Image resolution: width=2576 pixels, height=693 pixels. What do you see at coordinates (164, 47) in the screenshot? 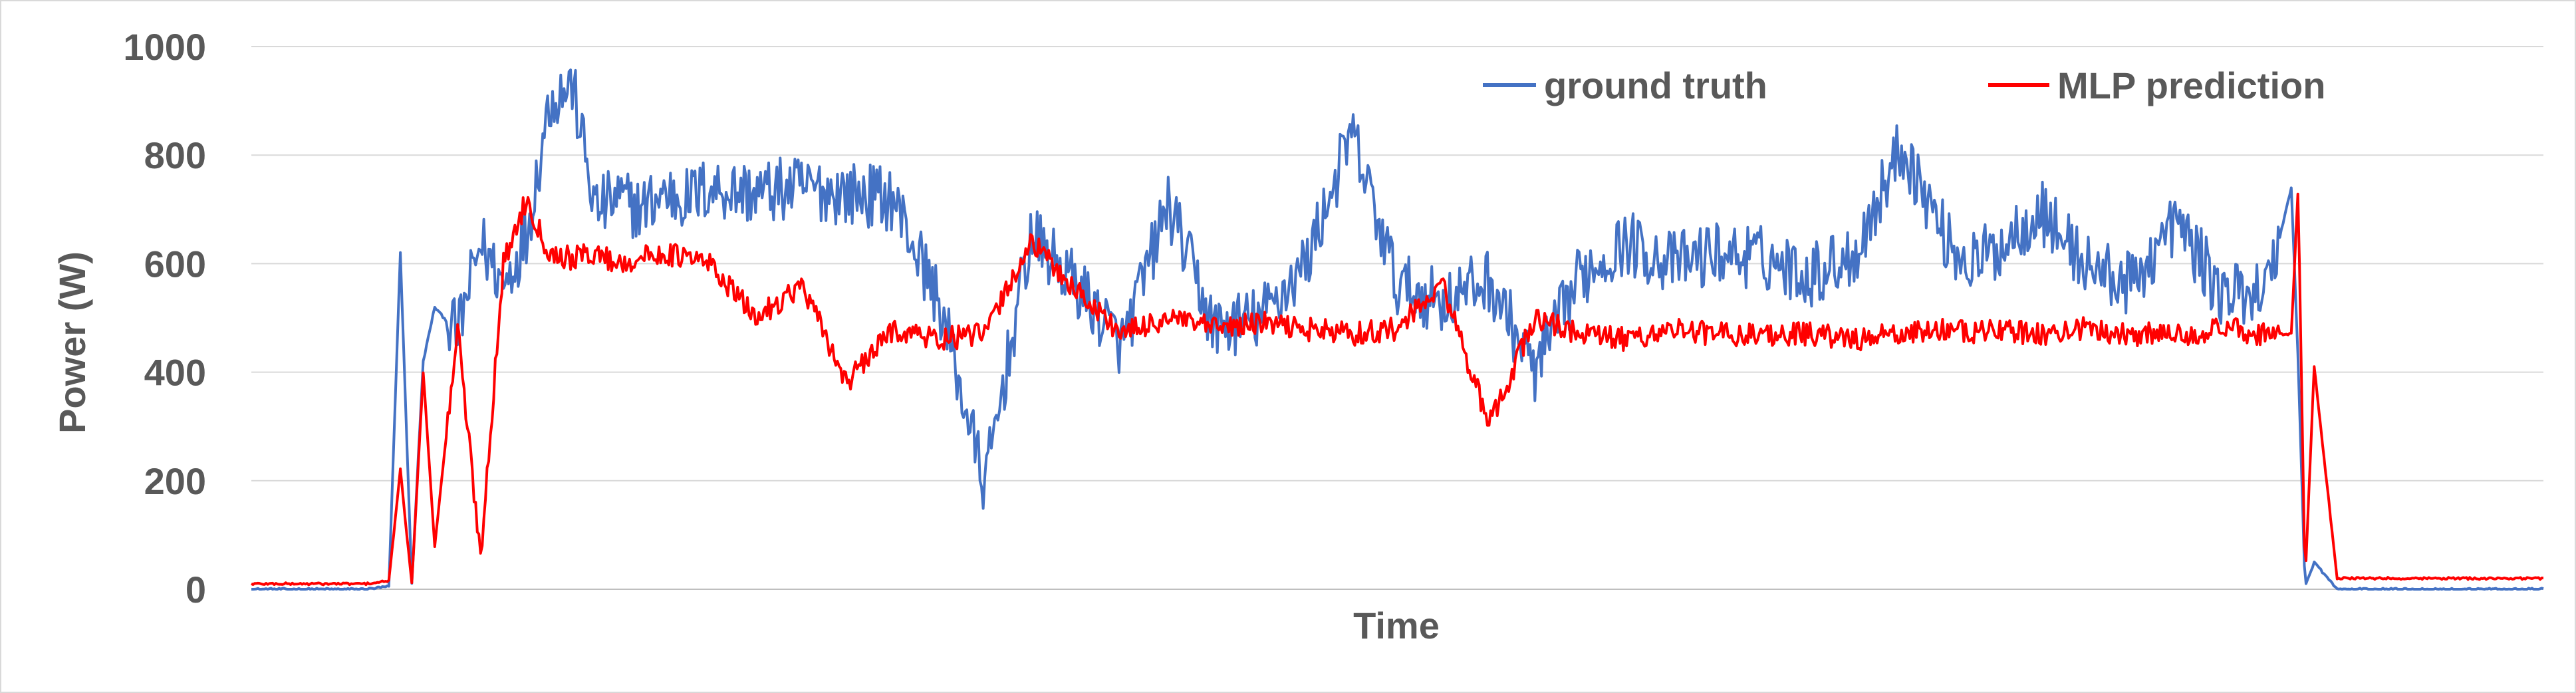
I see `y-tick-label: 1000` at bounding box center [164, 47].